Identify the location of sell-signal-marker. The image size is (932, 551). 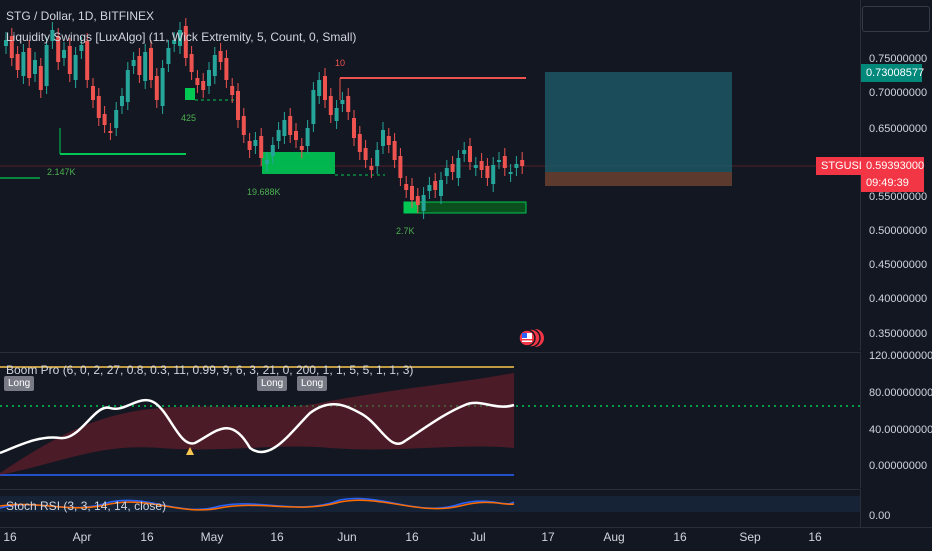
(190, 451).